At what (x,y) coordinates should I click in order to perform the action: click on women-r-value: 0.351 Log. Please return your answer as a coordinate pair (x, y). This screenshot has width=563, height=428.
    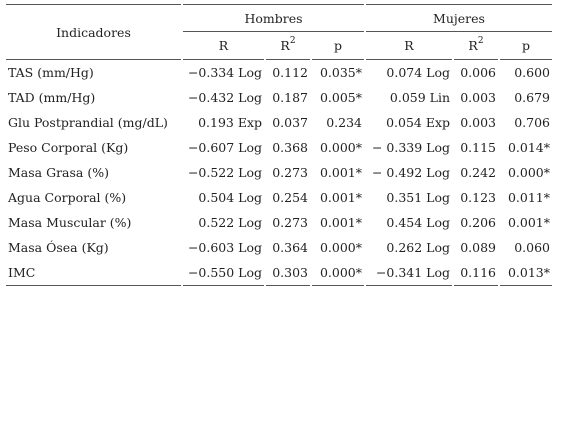
    Looking at the image, I should click on (418, 197).